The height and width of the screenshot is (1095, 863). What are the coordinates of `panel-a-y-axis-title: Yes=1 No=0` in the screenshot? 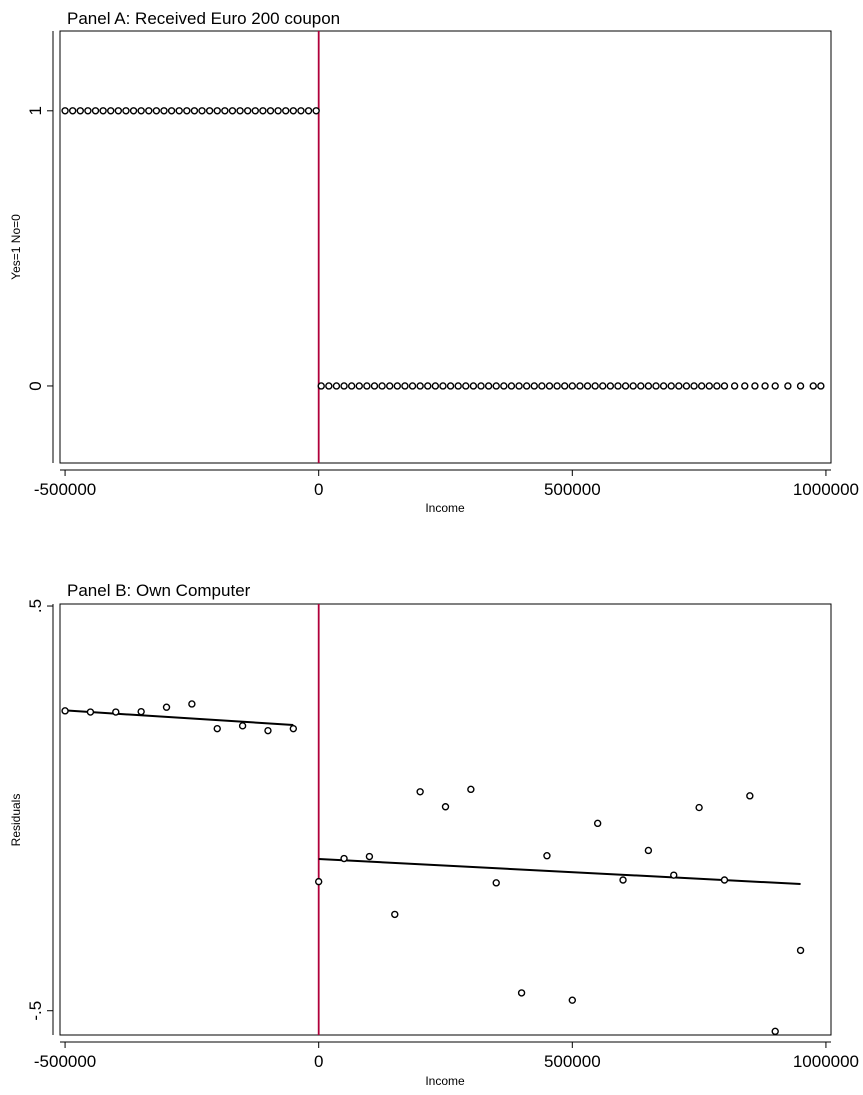 It's located at (16, 247).